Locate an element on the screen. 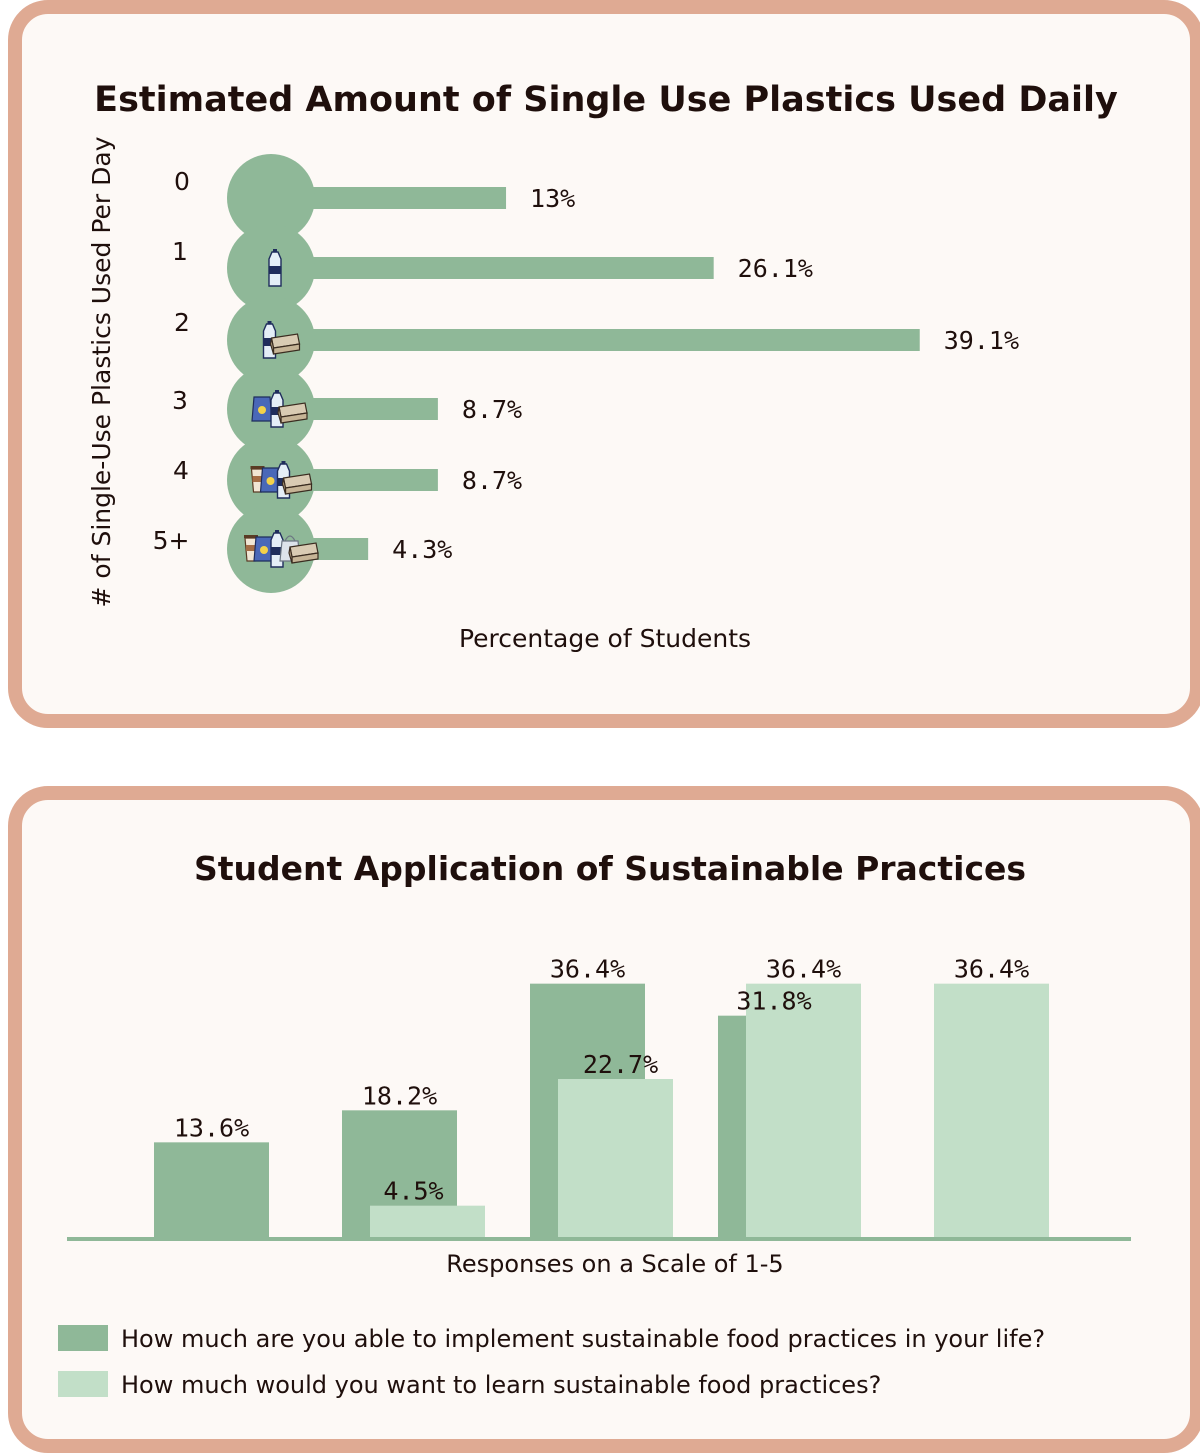  value-label: 18.2% is located at coordinates (399, 1095).